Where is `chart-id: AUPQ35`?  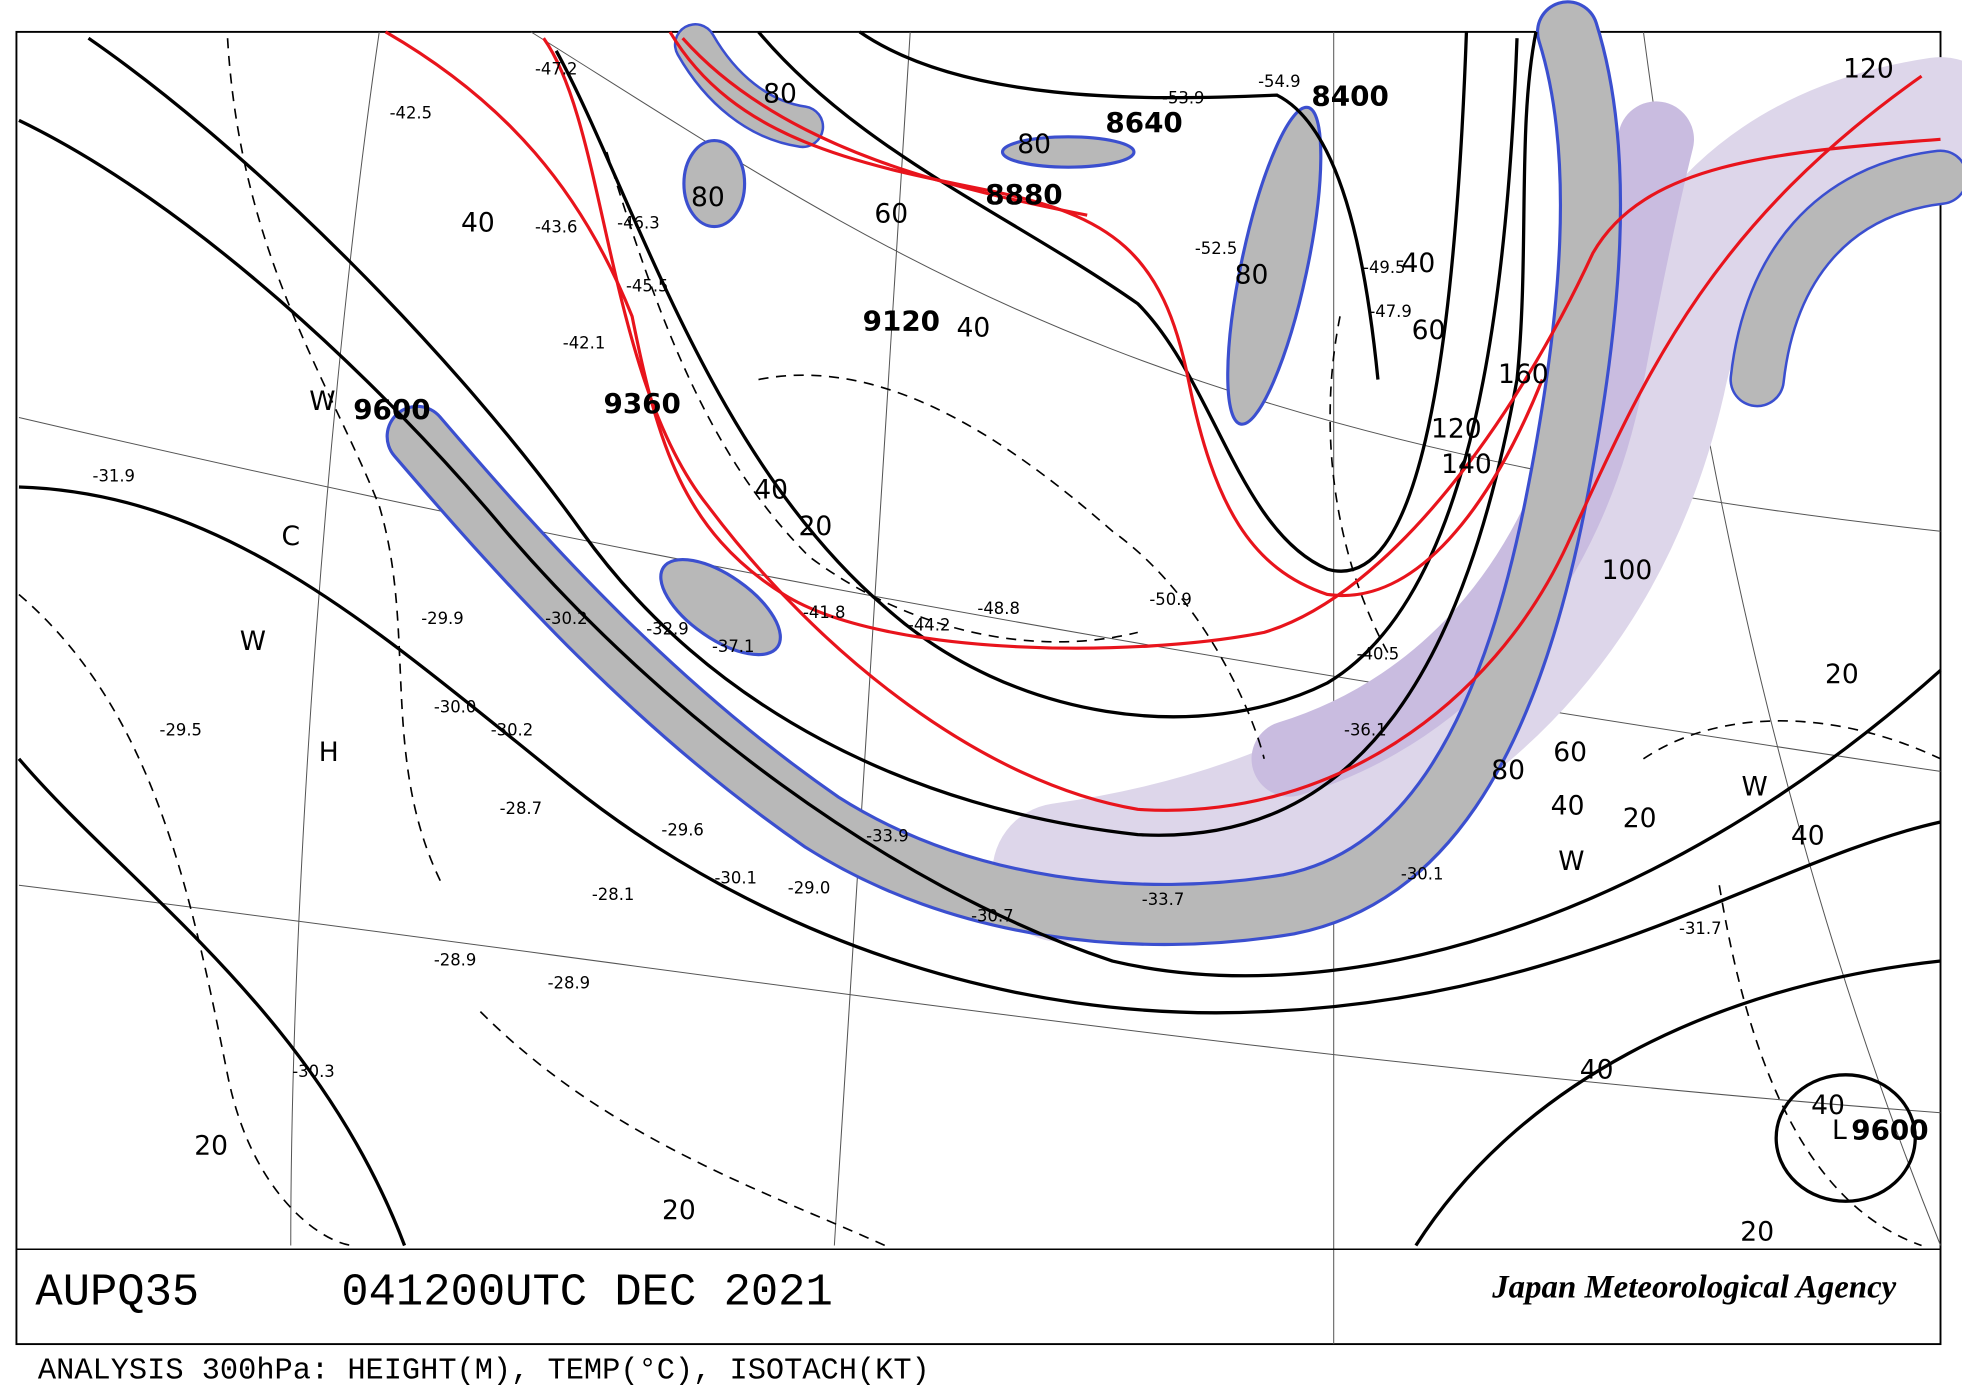 chart-id: AUPQ35 is located at coordinates (117, 1292).